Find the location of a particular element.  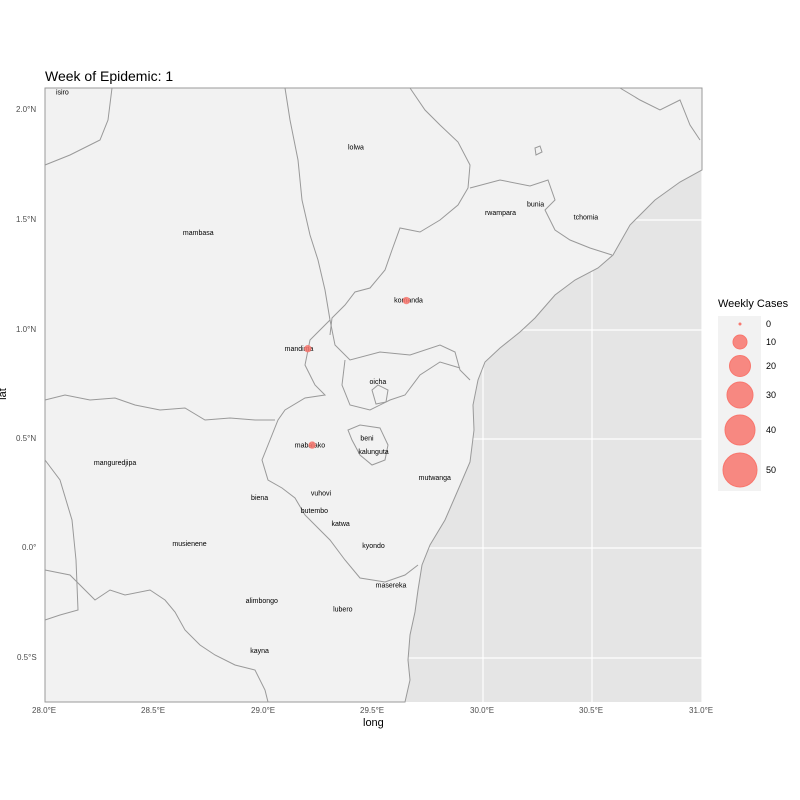

case-marker-mandima is located at coordinates (308, 349).